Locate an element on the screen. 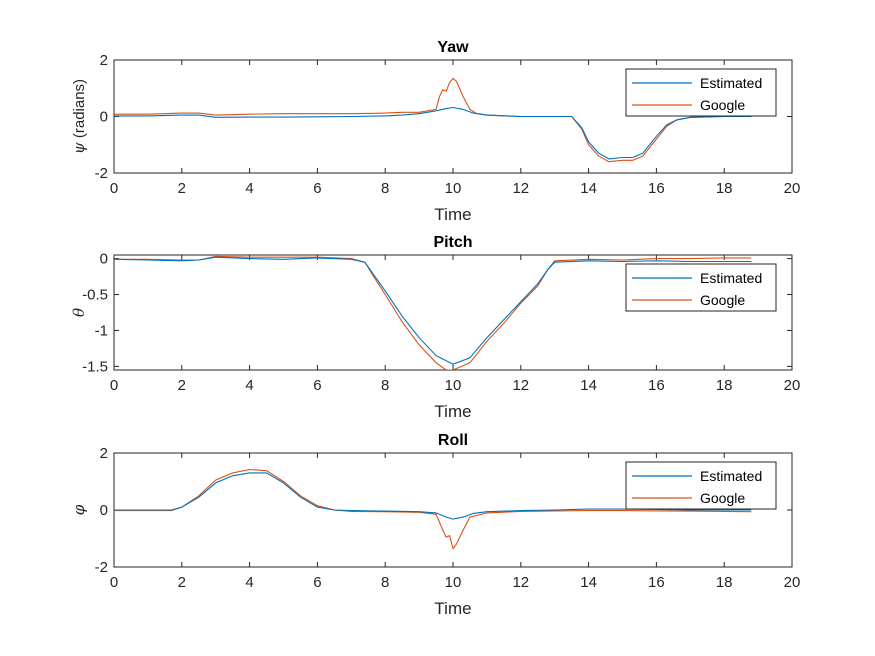 This screenshot has width=875, height=656. y-axis-symbol: θ is located at coordinates (79, 312).